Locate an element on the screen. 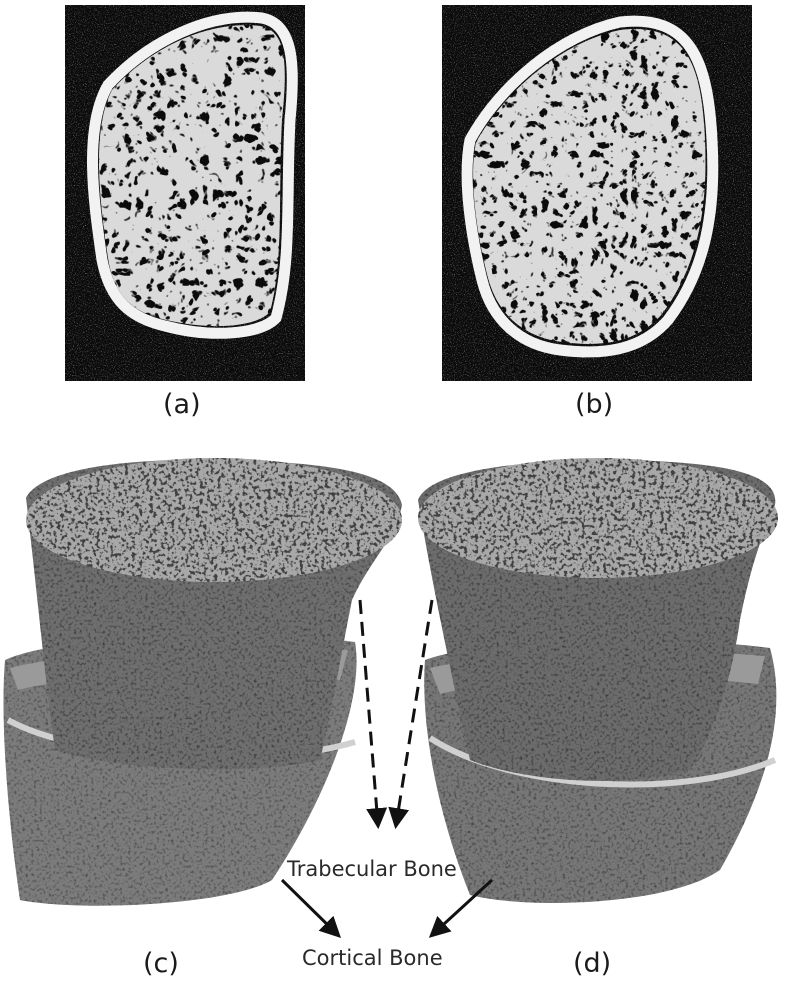  panel-label-a: (a) is located at coordinates (182, 404).